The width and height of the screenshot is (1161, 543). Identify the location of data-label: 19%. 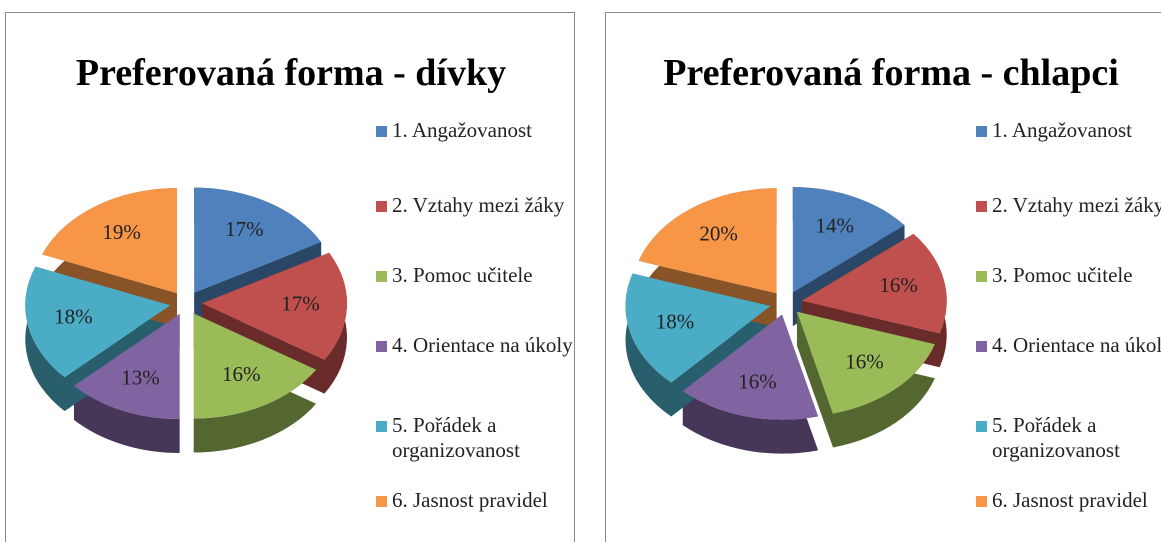
(121, 232).